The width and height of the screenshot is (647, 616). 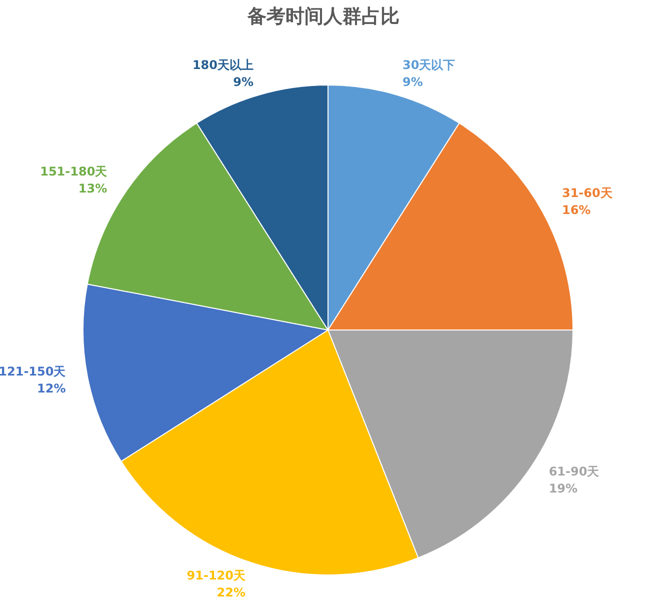 I want to click on slice-label: 61-90天, so click(x=574, y=471).